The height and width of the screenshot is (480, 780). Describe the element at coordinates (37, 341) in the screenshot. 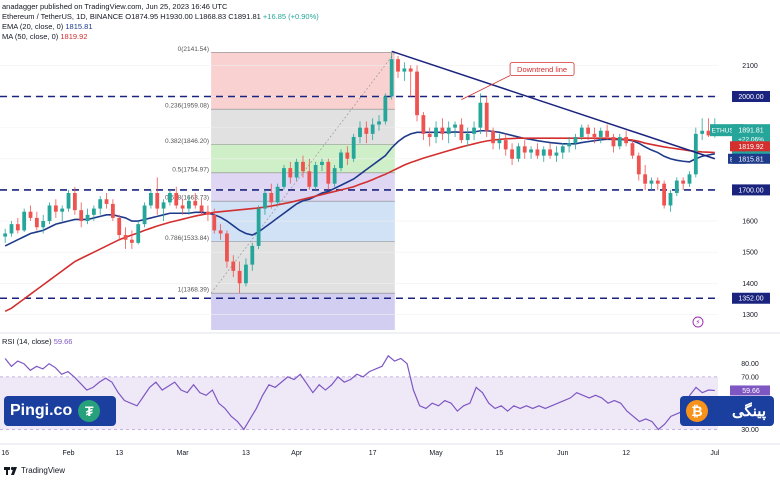

I see `rsi-legend: RSI (14, close) 59.66` at that location.